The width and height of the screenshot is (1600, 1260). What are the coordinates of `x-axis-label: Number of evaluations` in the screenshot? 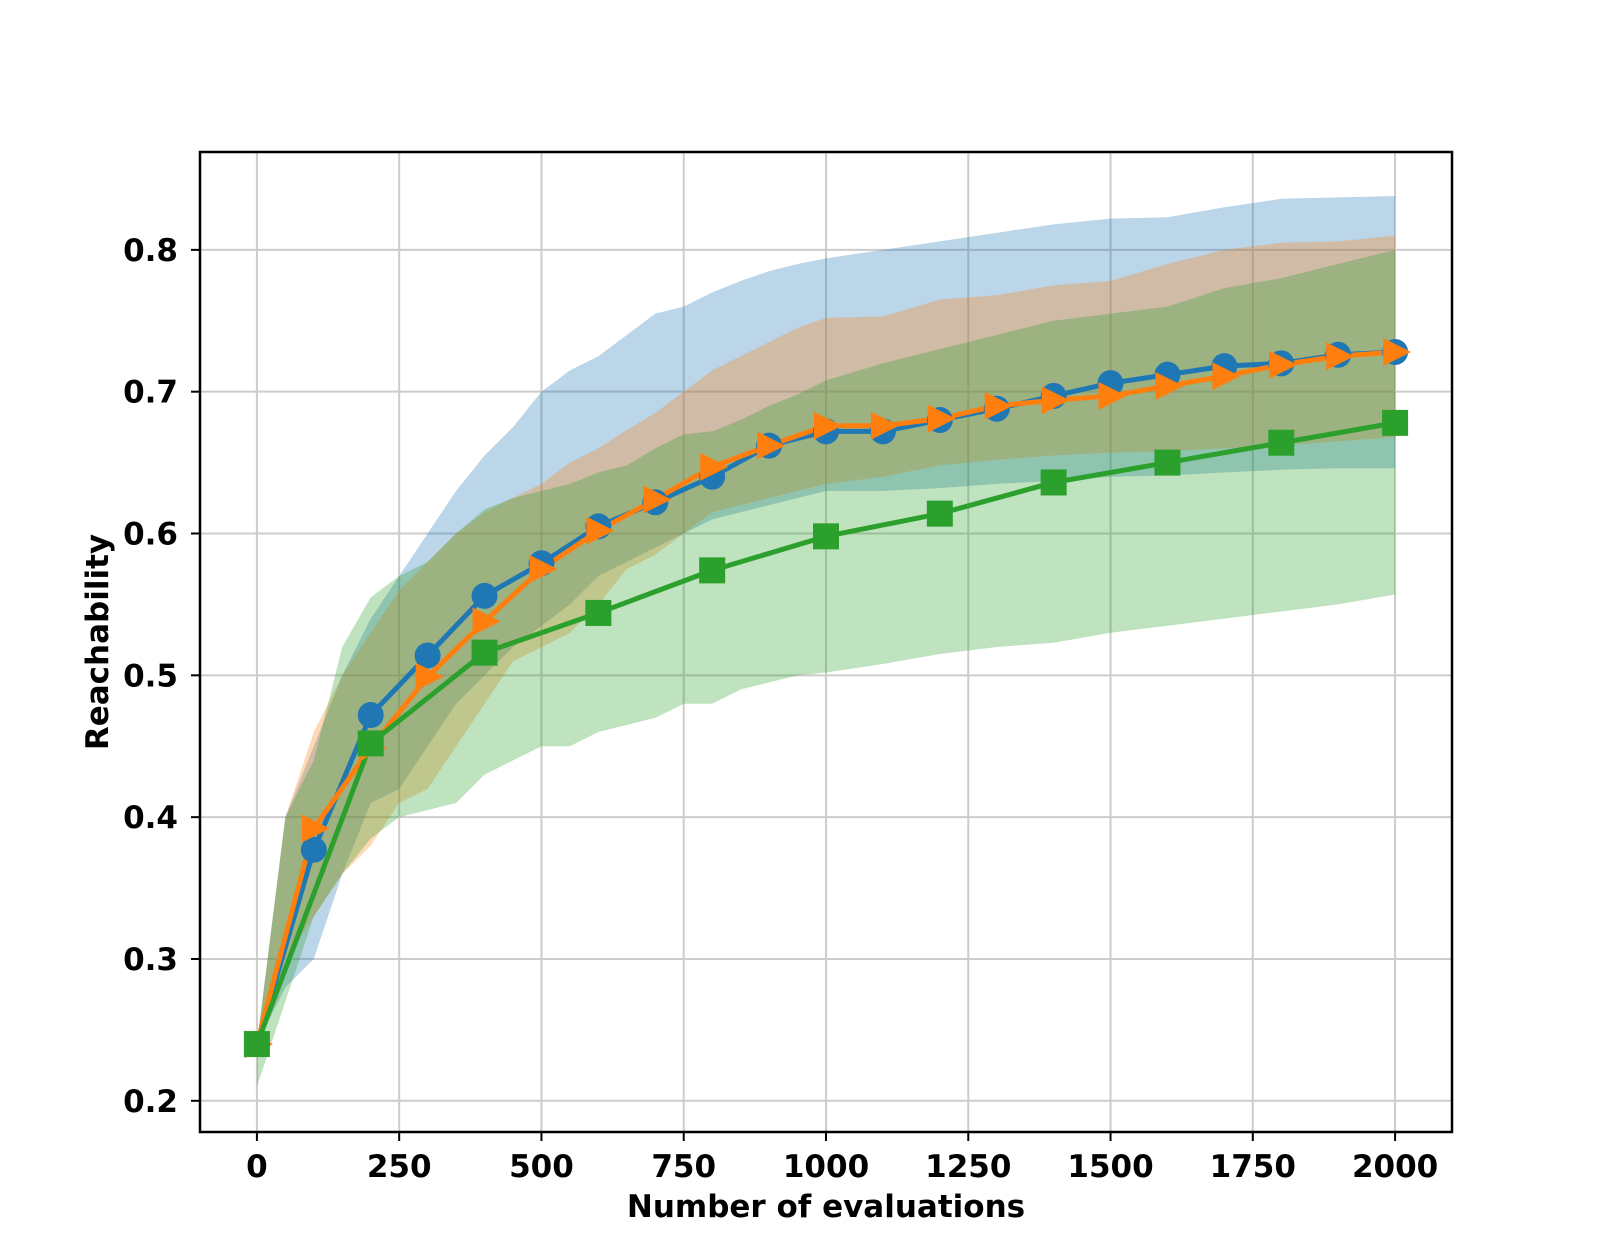 It's located at (826, 1207).